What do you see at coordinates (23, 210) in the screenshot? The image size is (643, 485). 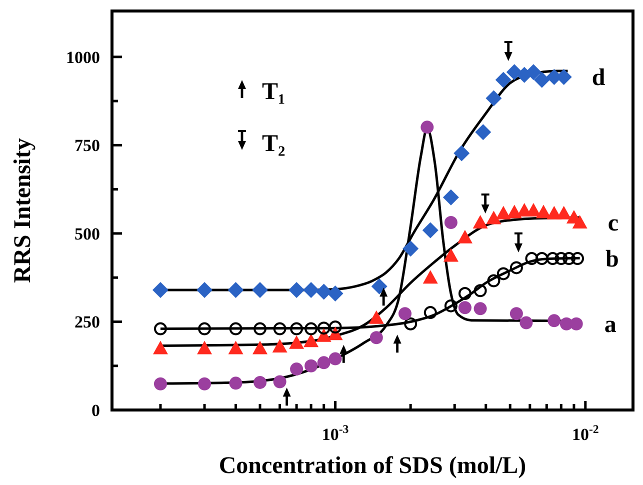 I see `y-axis-title: RRS Intensity` at bounding box center [23, 210].